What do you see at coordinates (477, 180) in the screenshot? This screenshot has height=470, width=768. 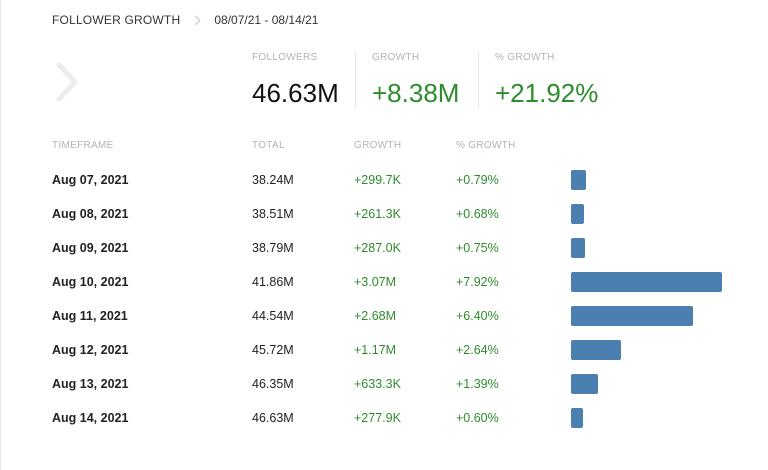 I see `row-pct-growth: +0.79%` at bounding box center [477, 180].